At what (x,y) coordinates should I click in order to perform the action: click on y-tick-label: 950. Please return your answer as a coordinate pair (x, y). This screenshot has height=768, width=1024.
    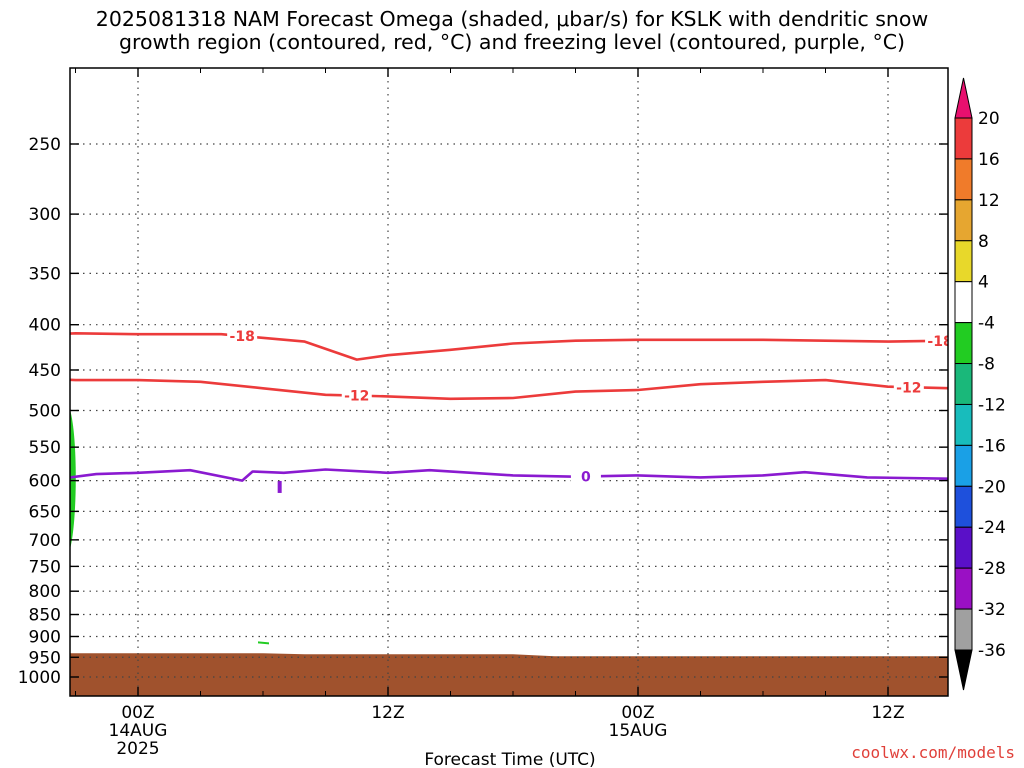
    Looking at the image, I should click on (45, 658).